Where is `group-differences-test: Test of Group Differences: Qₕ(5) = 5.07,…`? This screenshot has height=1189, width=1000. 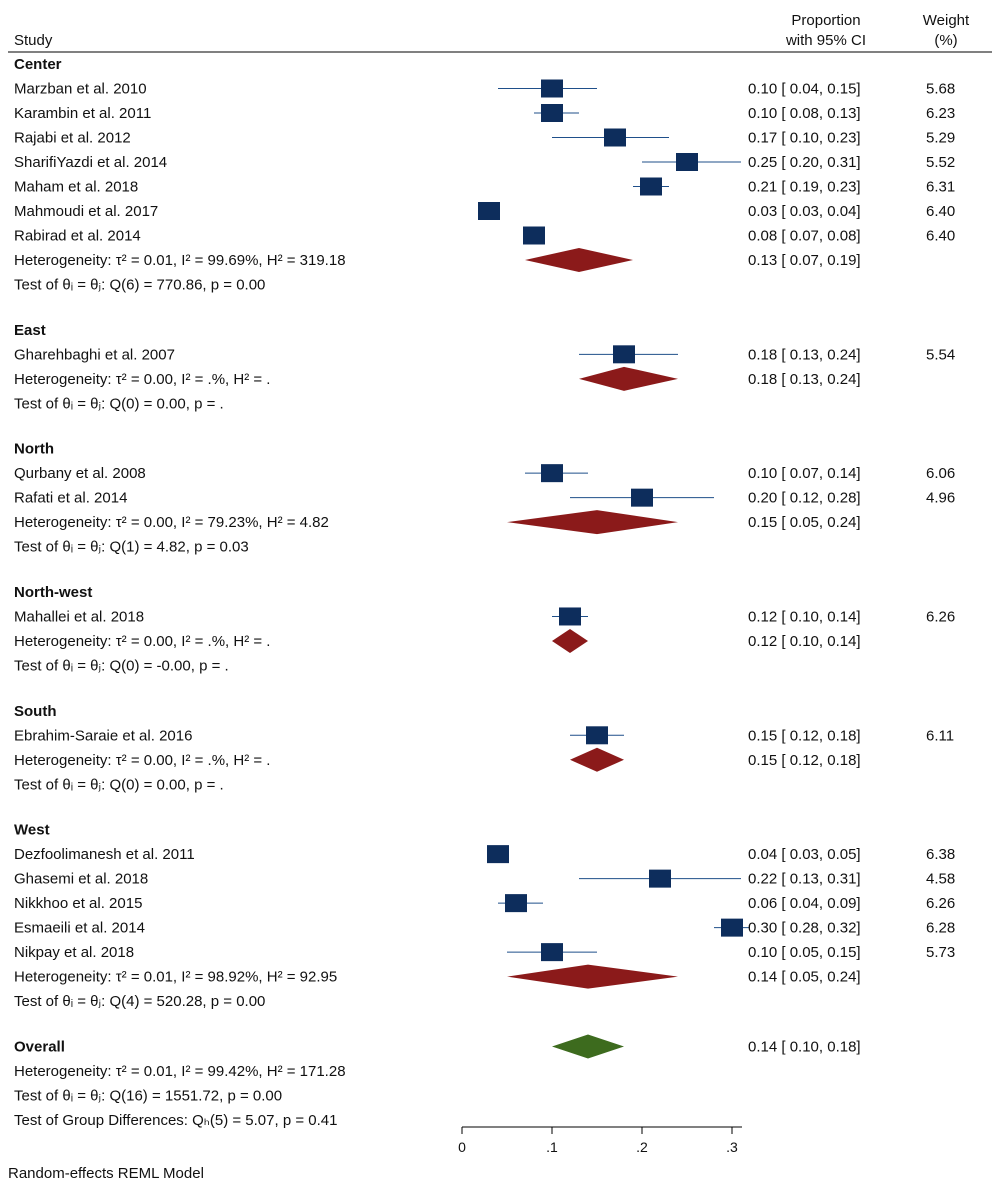 group-differences-test: Test of Group Differences: Qₕ(5) = 5.07,… is located at coordinates (175, 1120).